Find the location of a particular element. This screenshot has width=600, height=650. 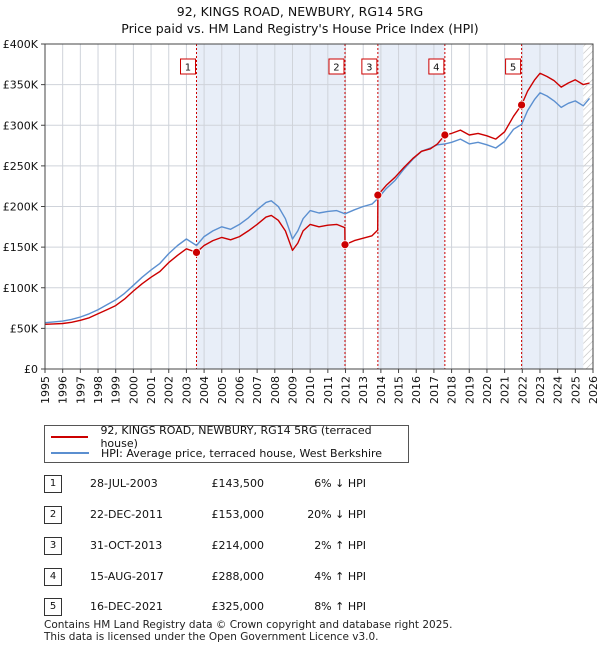

sale-date: 22-DEC-2011 is located at coordinates (127, 514).